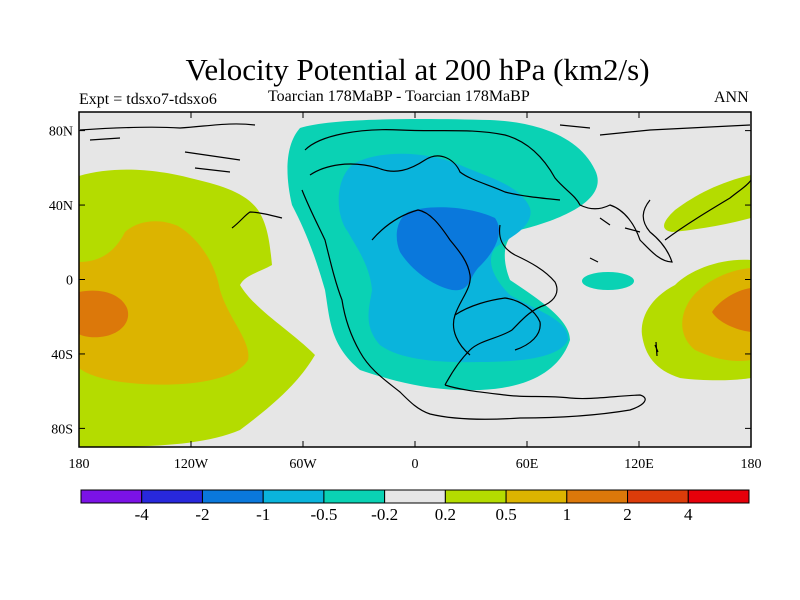 The width and height of the screenshot is (800, 600). Describe the element at coordinates (731, 97) in the screenshot. I see `season-label: ANN` at that location.